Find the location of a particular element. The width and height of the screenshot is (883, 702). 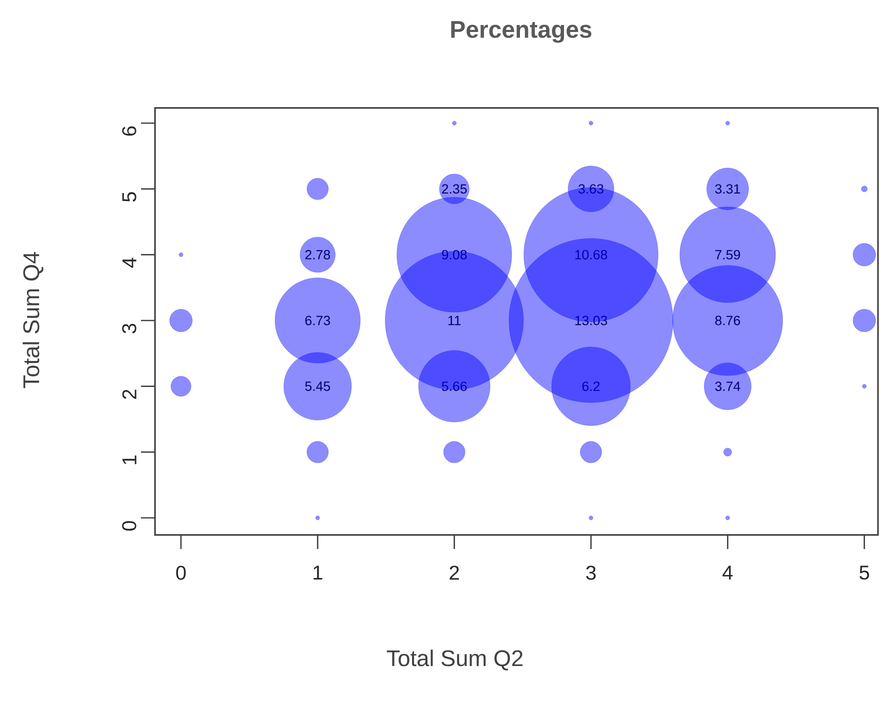

annotation: 2.35 is located at coordinates (454, 189).